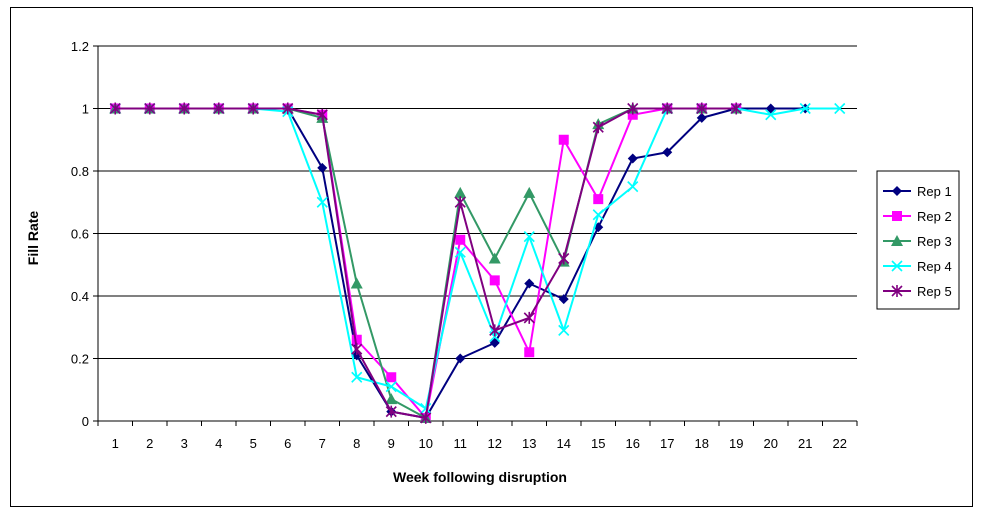 The width and height of the screenshot is (984, 515). Describe the element at coordinates (115, 443) in the screenshot. I see `x-tick-label: 1` at that location.